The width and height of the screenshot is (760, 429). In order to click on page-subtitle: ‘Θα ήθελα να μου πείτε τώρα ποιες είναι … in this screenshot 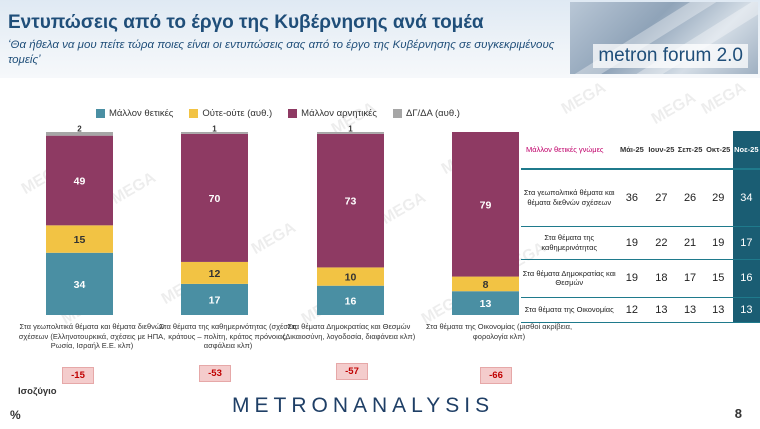, I will do `click(281, 52)`.